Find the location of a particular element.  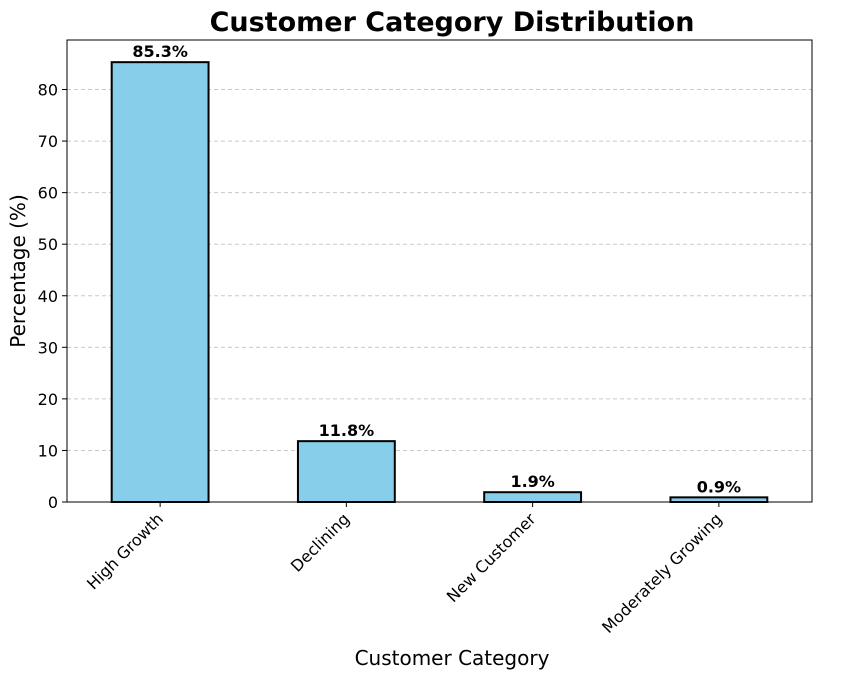

y-tick-label: 0 is located at coordinates (53, 502).